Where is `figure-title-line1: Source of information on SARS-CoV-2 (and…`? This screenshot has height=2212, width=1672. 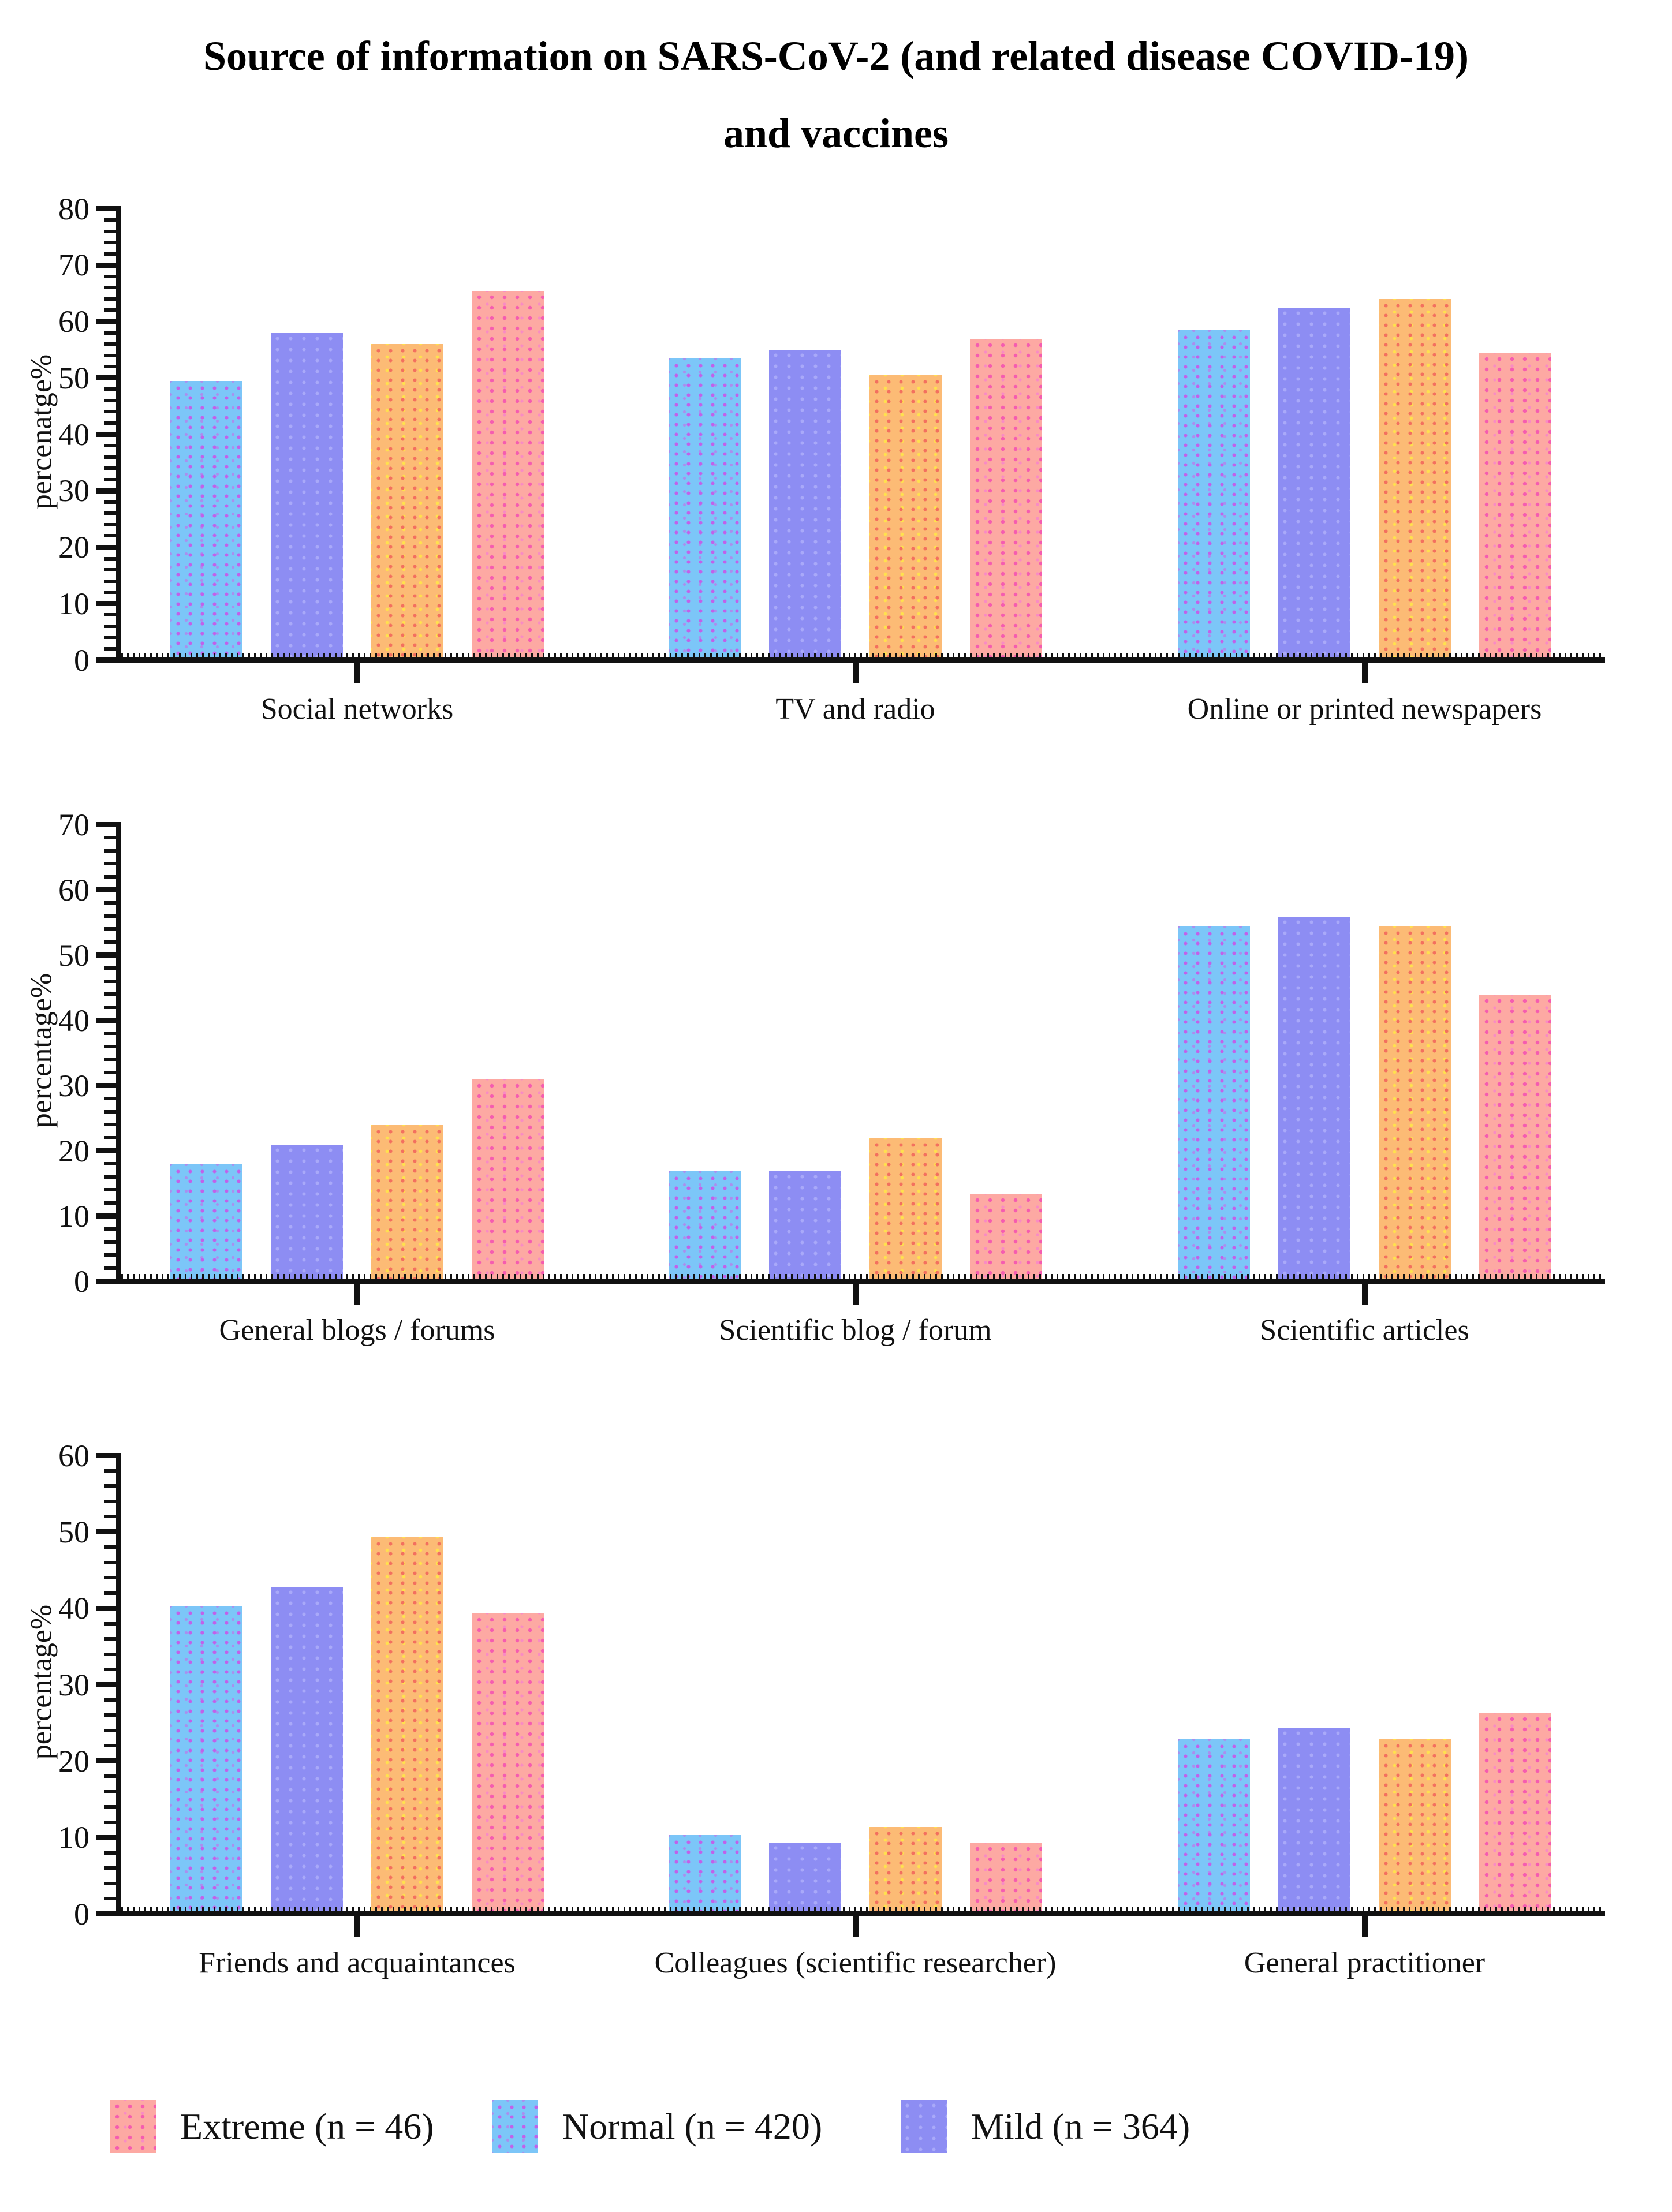
figure-title-line1: Source of information on SARS-CoV-2 (and… is located at coordinates (836, 56).